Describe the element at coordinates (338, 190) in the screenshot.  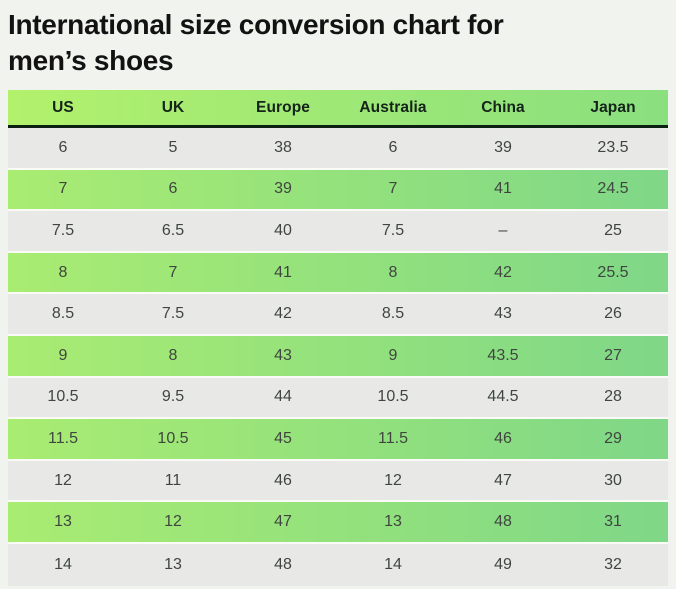
I see `table-row: 7 6 39 7 41 24.5` at that location.